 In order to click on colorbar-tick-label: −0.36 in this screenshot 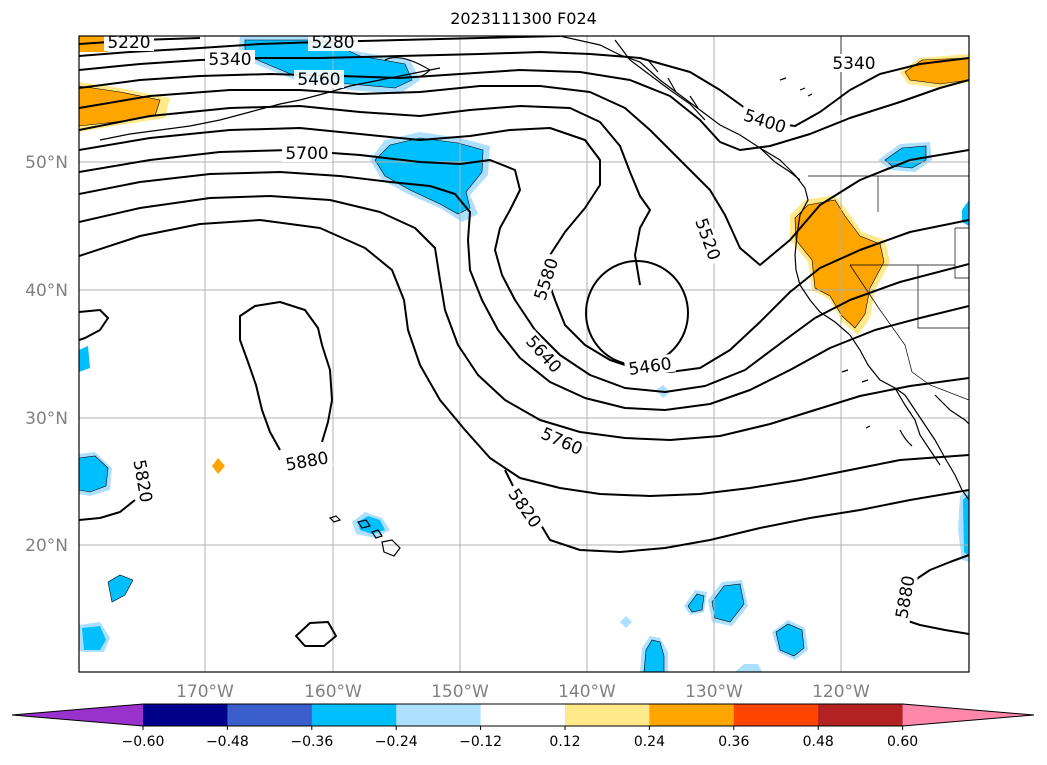, I will do `click(311, 742)`.